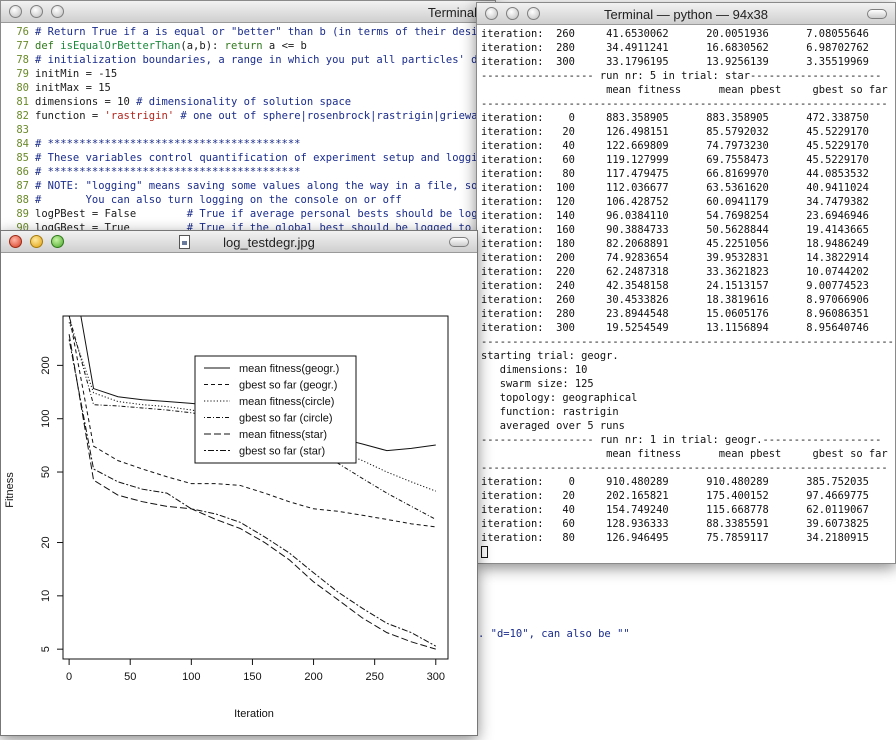  I want to click on y-axis-label: Fitness, so click(10, 490).